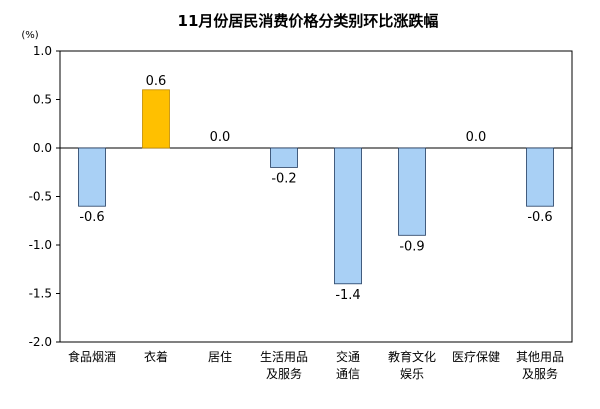 This screenshot has width=600, height=409. I want to click on y-tick-label: 0.0, so click(42, 148).